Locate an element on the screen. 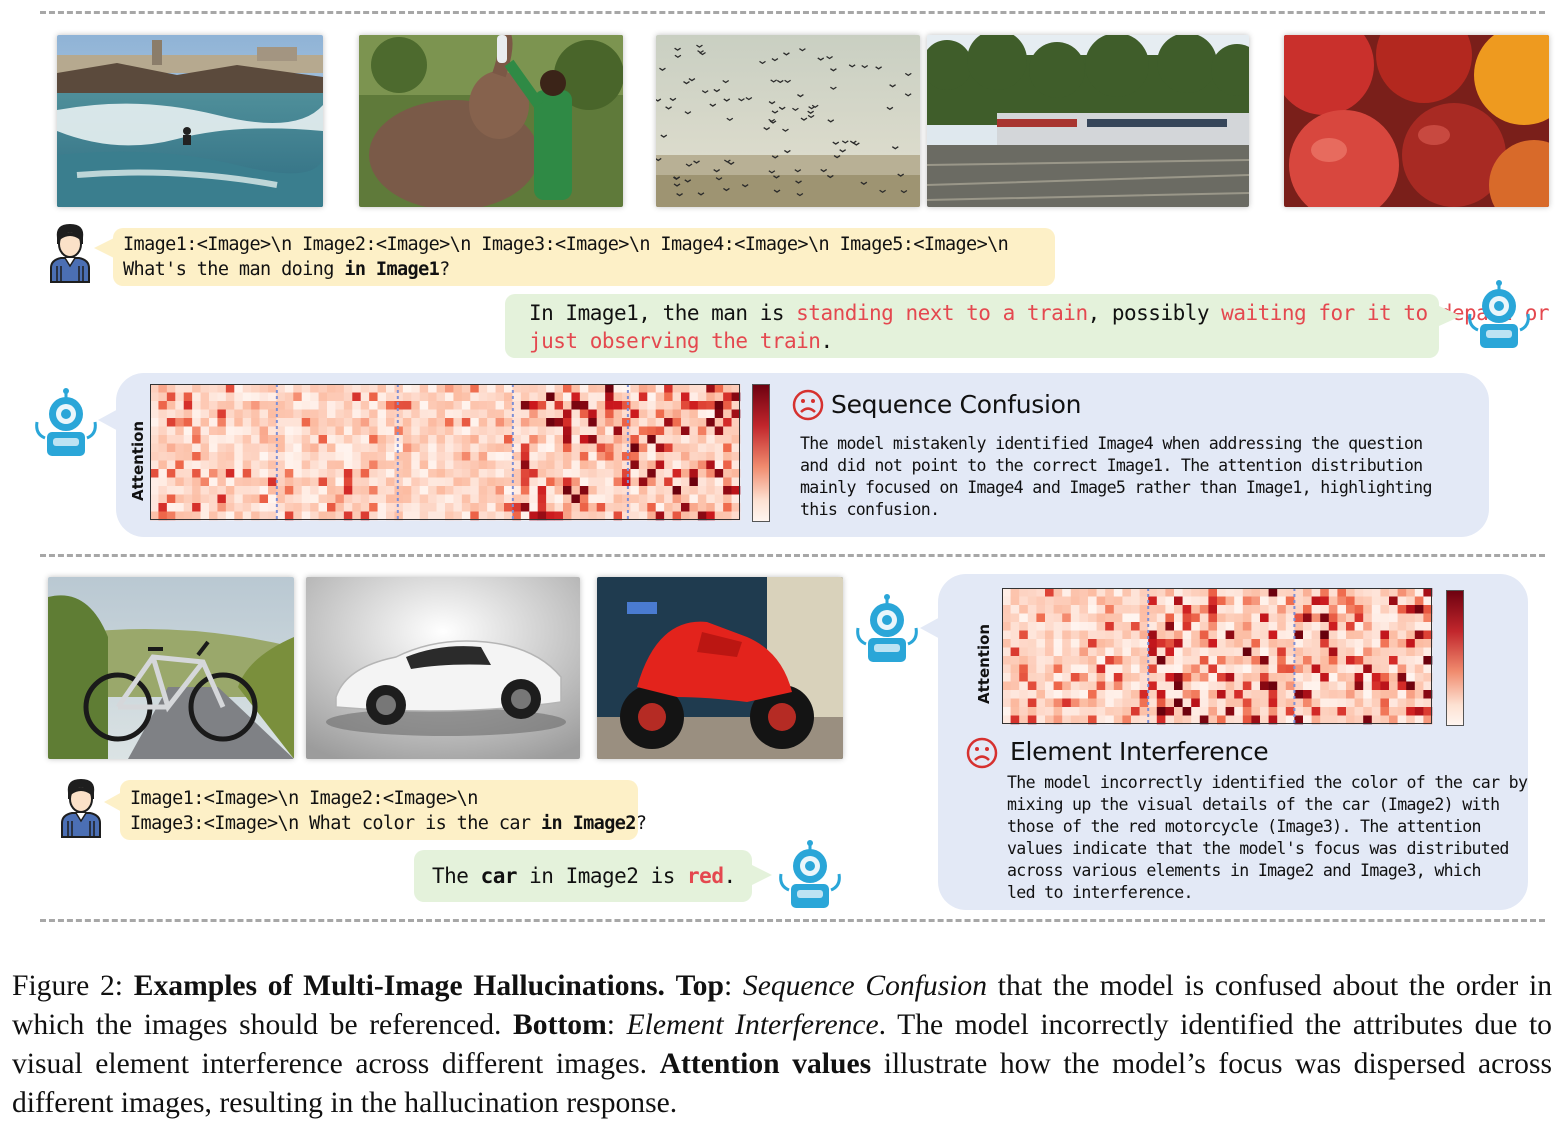 Image resolution: width=1564 pixels, height=1129 pixels. resp-text: . is located at coordinates (729, 876).